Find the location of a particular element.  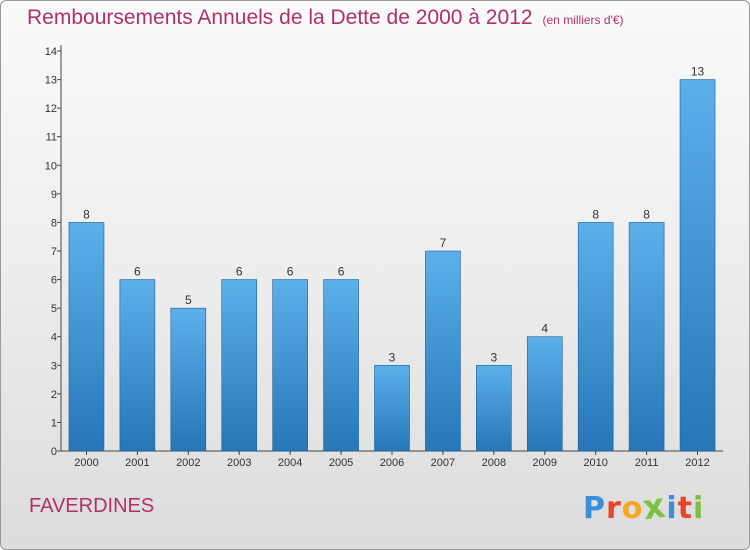

y-tick-label: 11 is located at coordinates (51, 138).